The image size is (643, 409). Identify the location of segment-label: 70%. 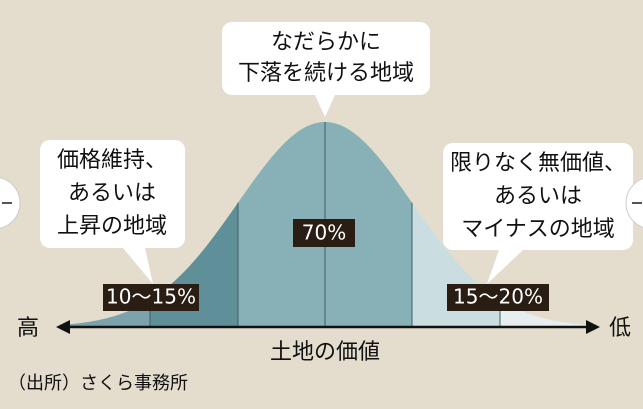
(324, 233).